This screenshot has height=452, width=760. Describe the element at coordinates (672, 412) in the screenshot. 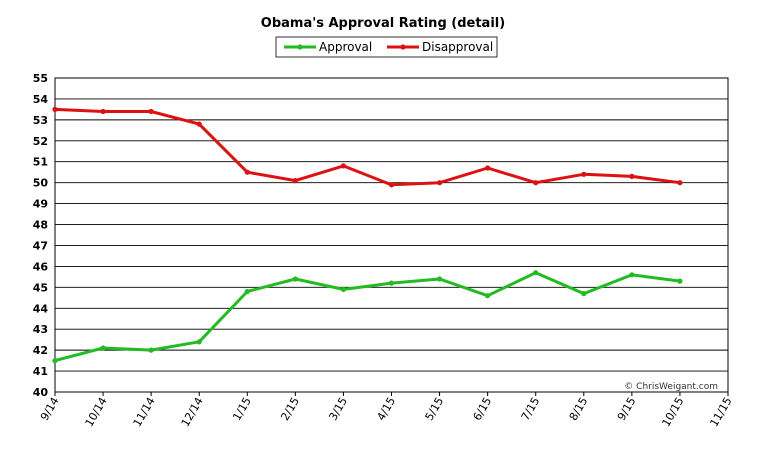

I see `x-tick-label: 10/15` at that location.